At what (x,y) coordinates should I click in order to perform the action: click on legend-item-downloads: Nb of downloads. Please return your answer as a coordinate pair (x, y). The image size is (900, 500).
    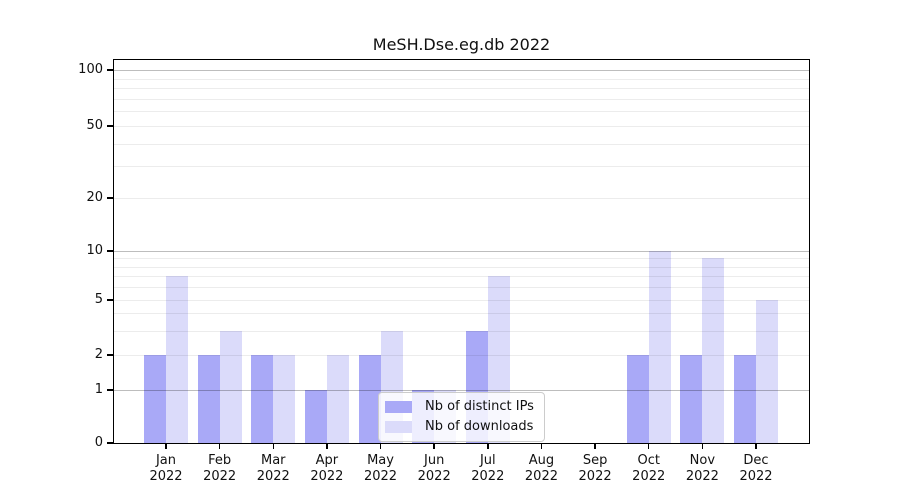
    Looking at the image, I should click on (459, 427).